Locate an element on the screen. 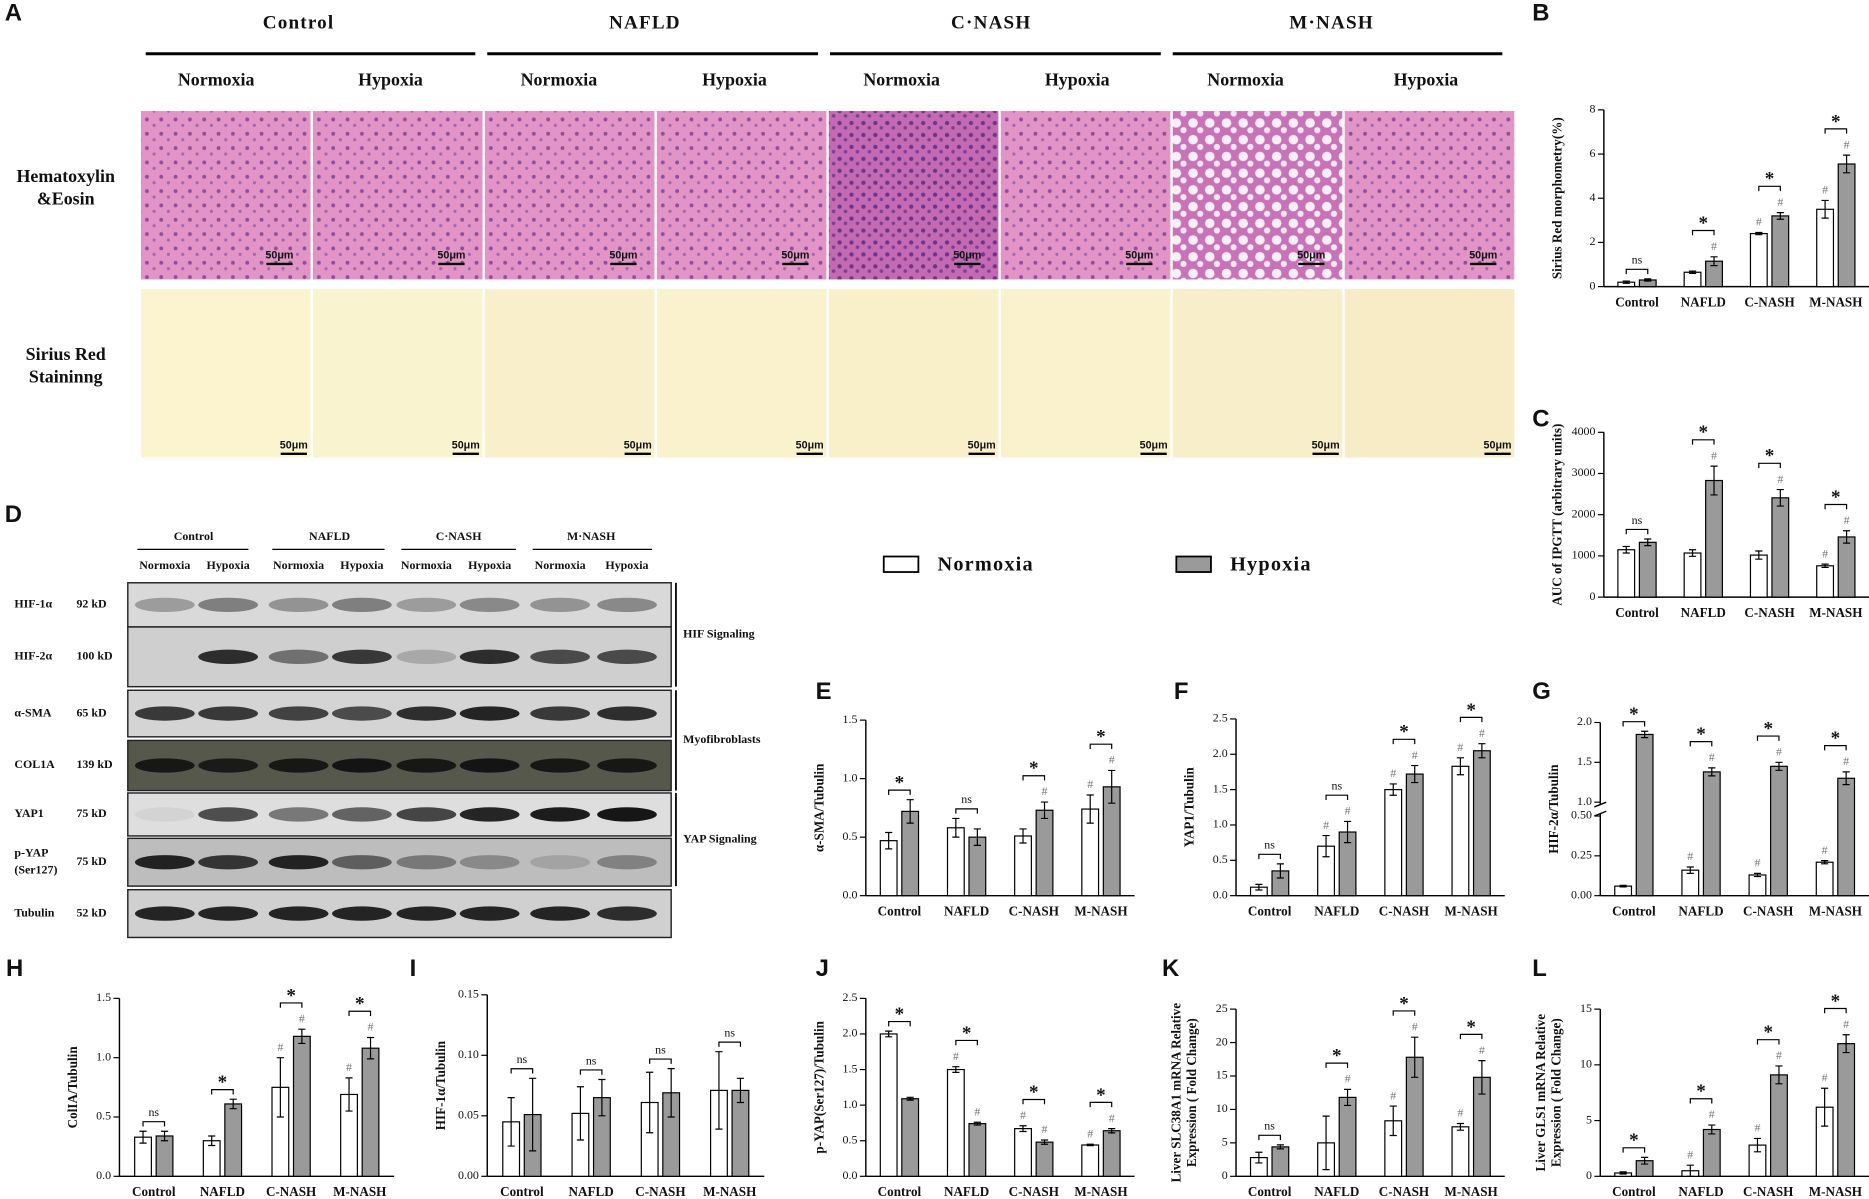 The image size is (1869, 1199). blot-group: M·NASH is located at coordinates (591, 536).